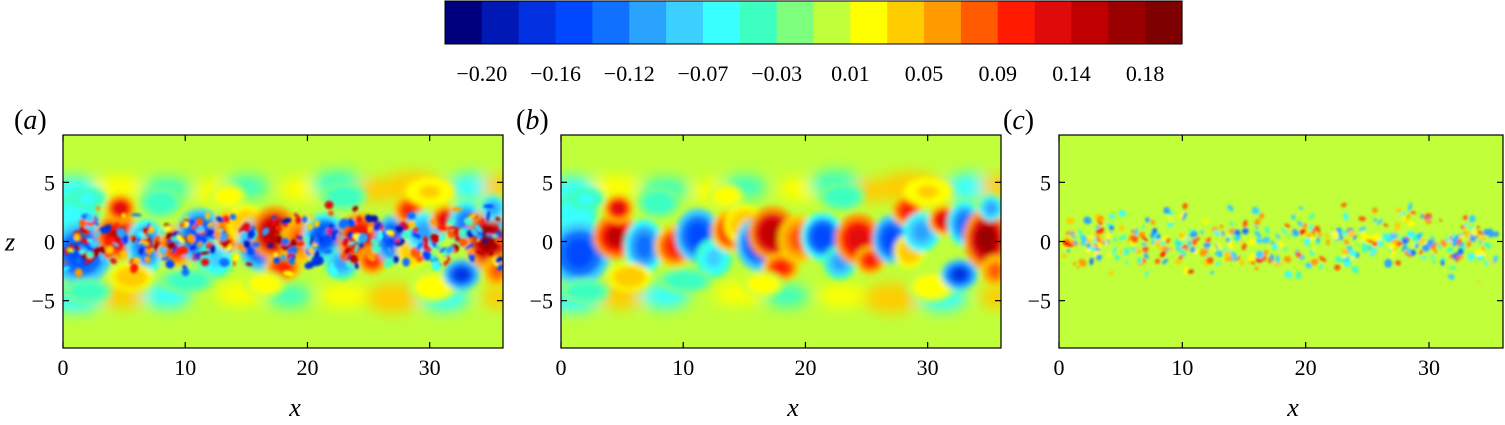  Describe the element at coordinates (1045, 242) in the screenshot. I see `y-tick-label: 0` at that location.